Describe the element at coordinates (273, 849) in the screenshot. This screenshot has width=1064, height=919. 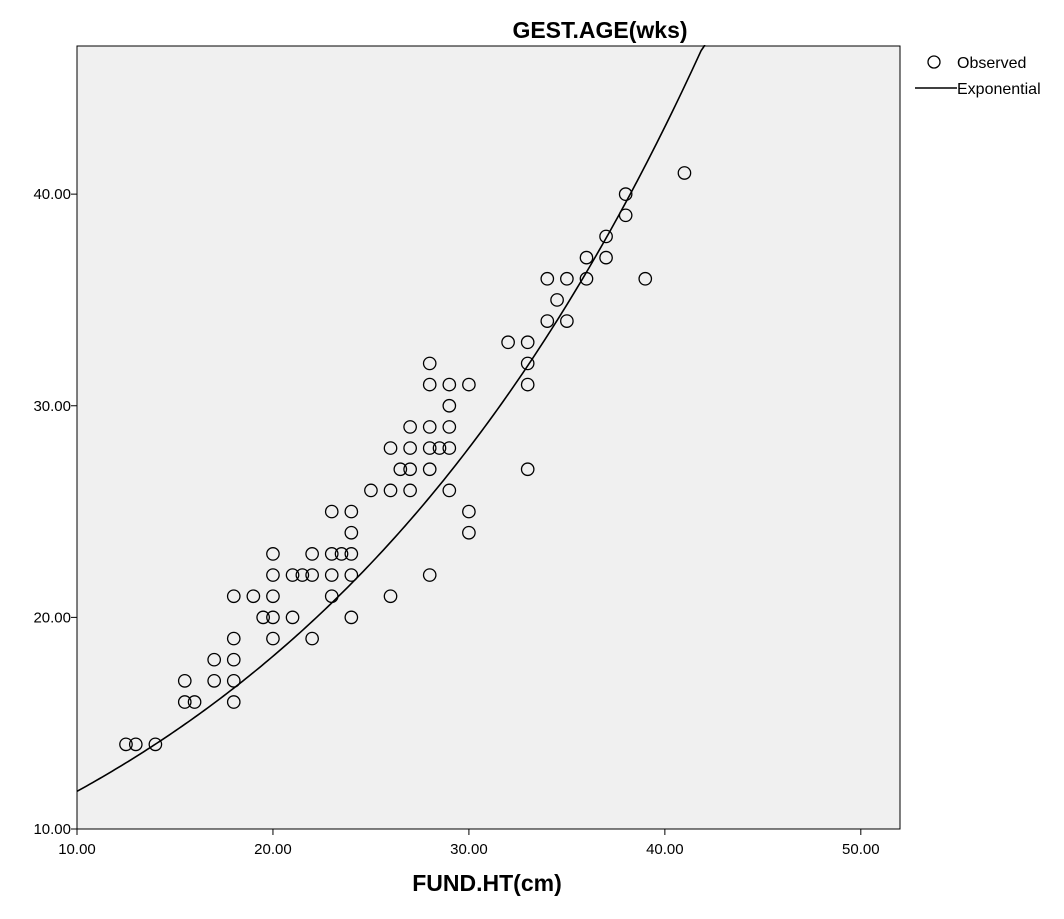
I see `x-tick-label: 20.00` at that location.